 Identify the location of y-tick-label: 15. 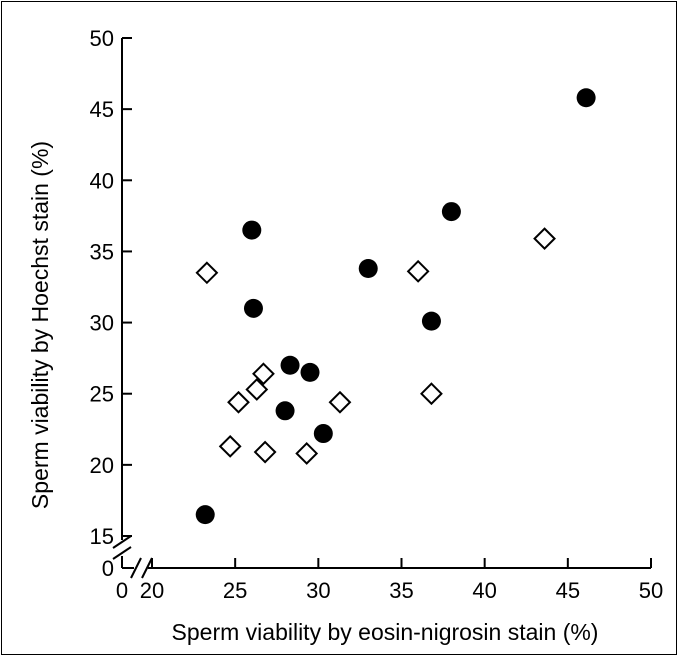
(102, 536).